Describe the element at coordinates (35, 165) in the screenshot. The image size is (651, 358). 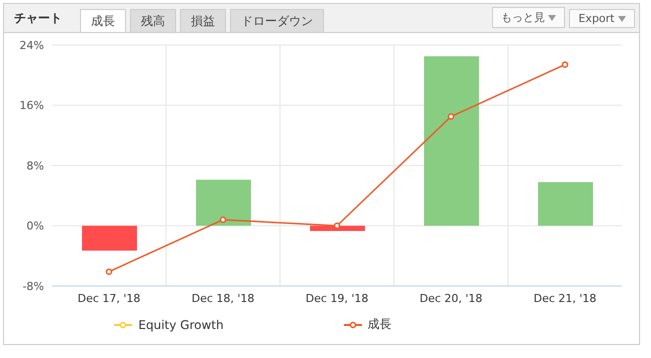
I see `y-tick-label: 8%` at that location.